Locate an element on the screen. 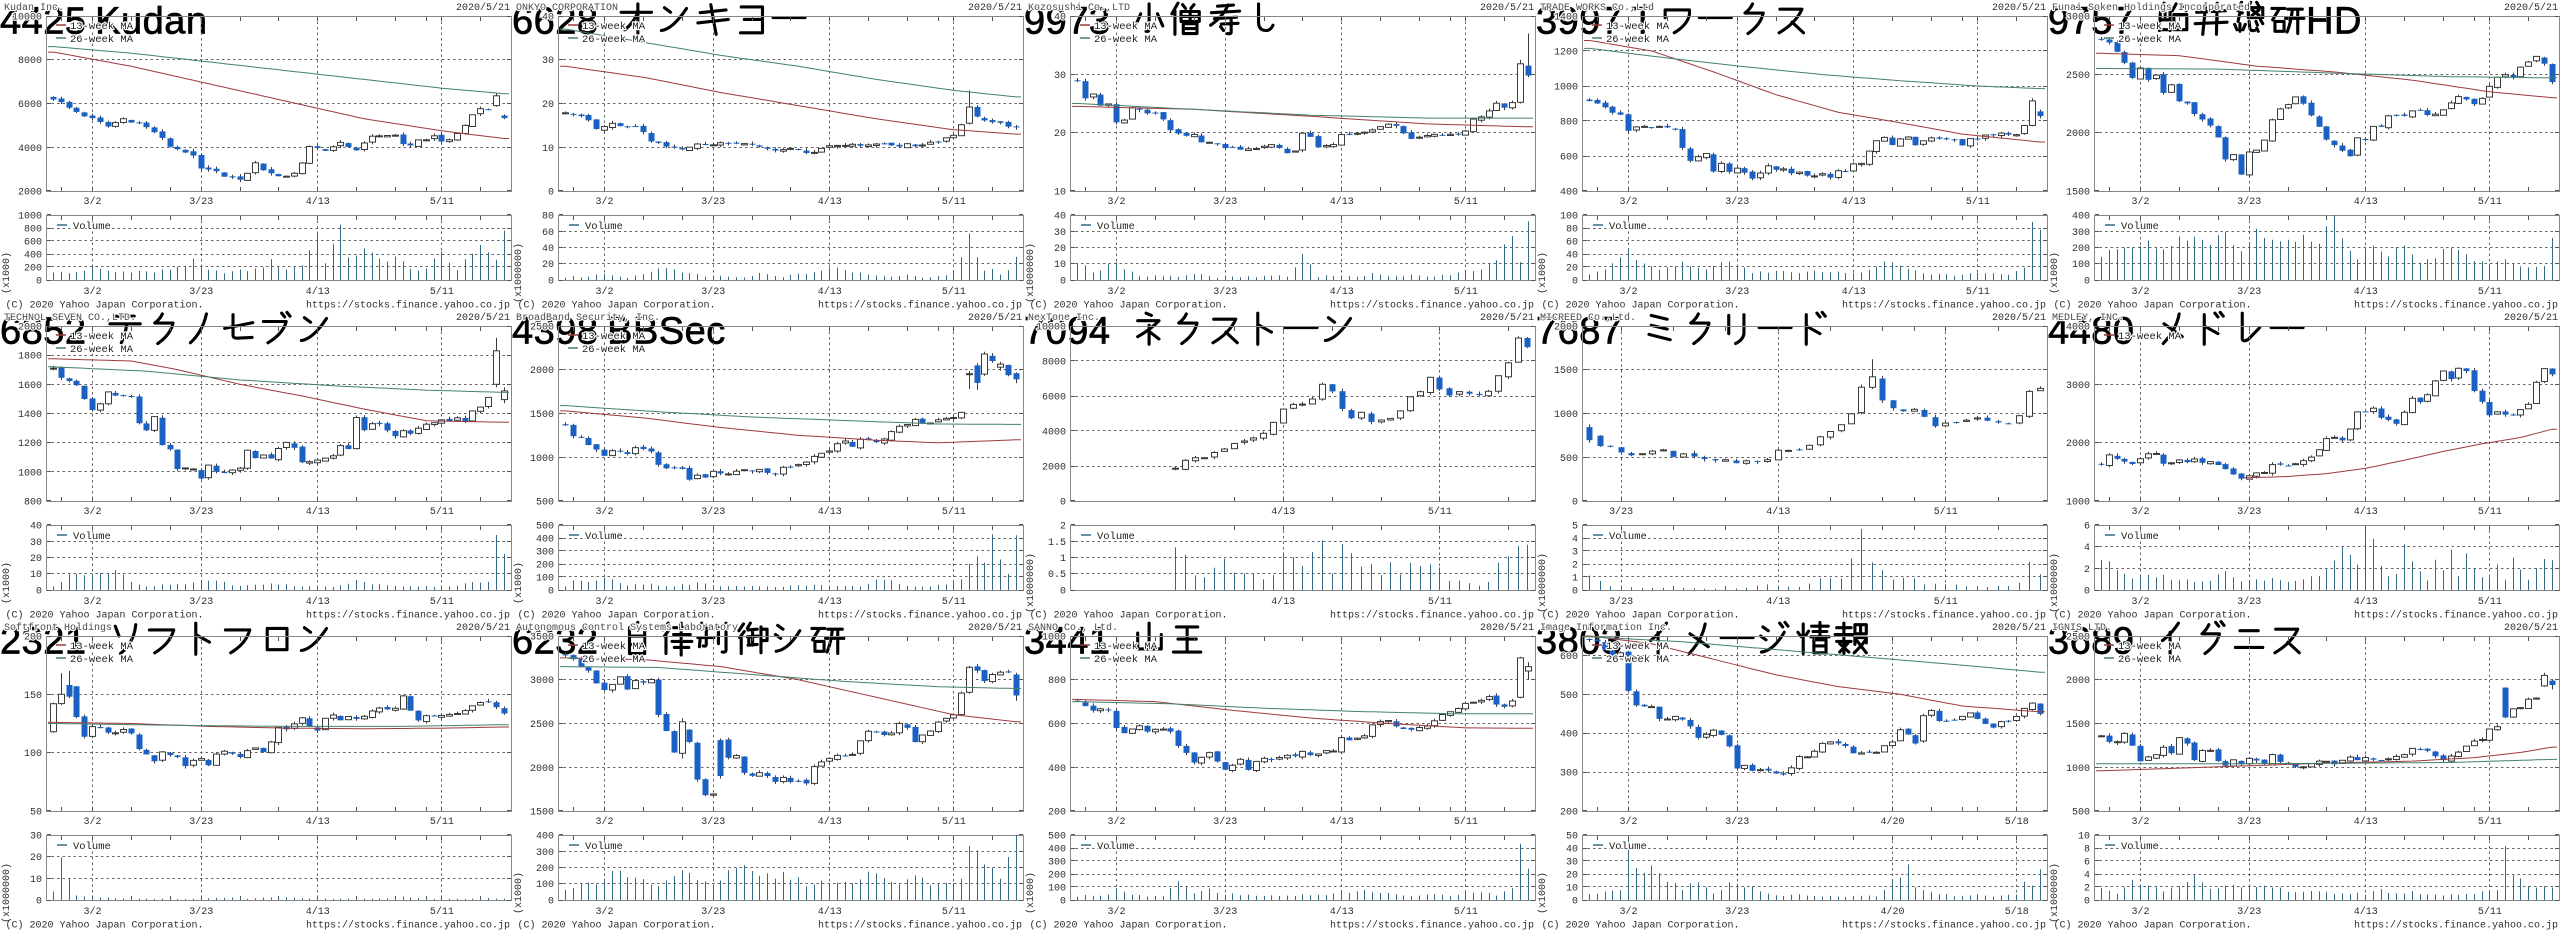  svg-text: 1400 is located at coordinates (30, 415).